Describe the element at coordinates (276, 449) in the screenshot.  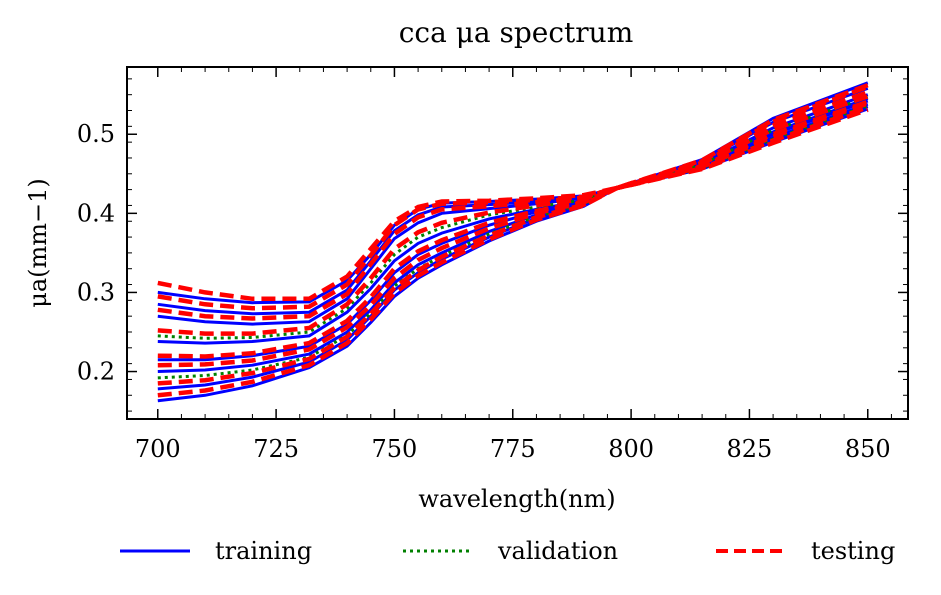
I see `x-tick-label: 725` at that location.